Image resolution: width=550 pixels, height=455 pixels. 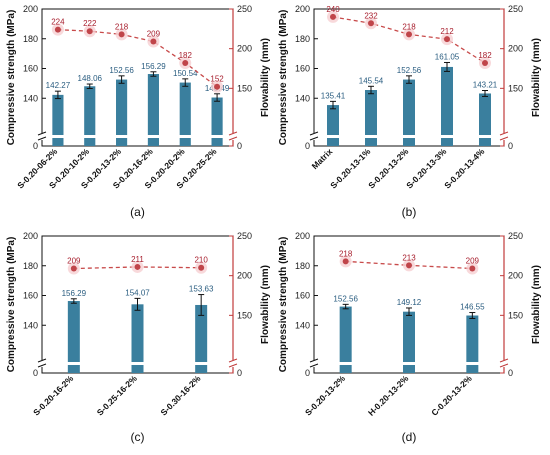 What do you see at coordinates (325, 395) in the screenshot?
I see `category-label: S-0.20-13-2%` at bounding box center [325, 395].